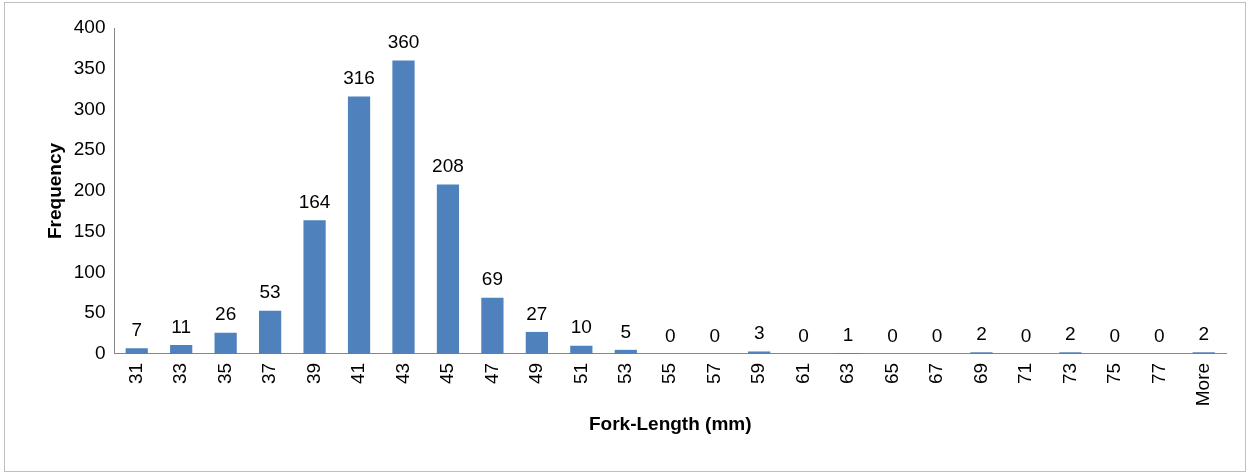  I want to click on data-label: 27, so click(537, 313).